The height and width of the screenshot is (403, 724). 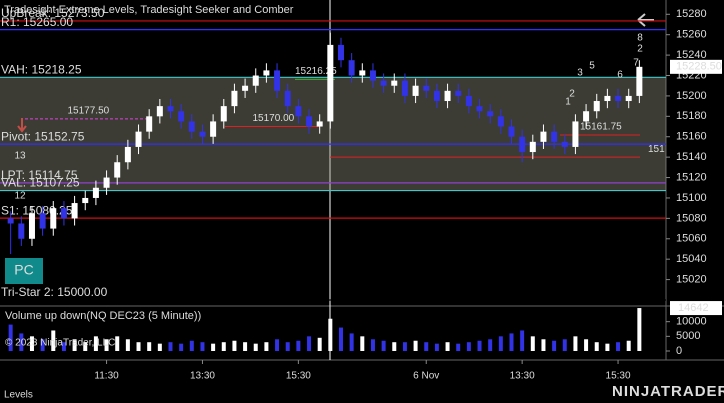 I want to click on last-price: 15228.50, so click(x=699, y=67).